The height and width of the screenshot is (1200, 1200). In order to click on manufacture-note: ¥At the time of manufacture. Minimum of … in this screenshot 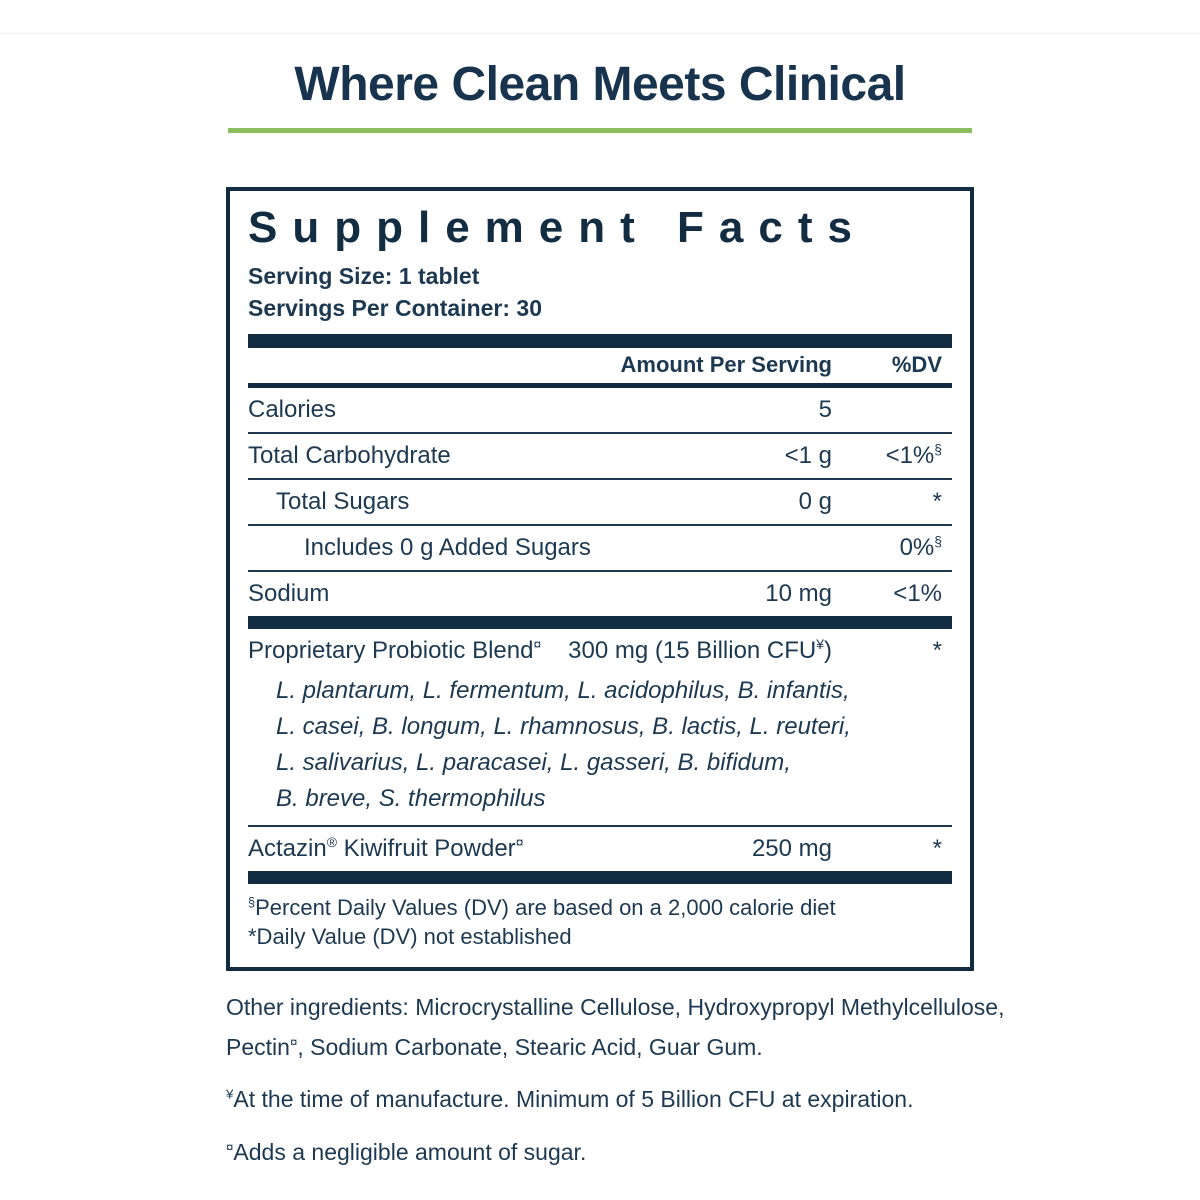, I will do `click(570, 1099)`.